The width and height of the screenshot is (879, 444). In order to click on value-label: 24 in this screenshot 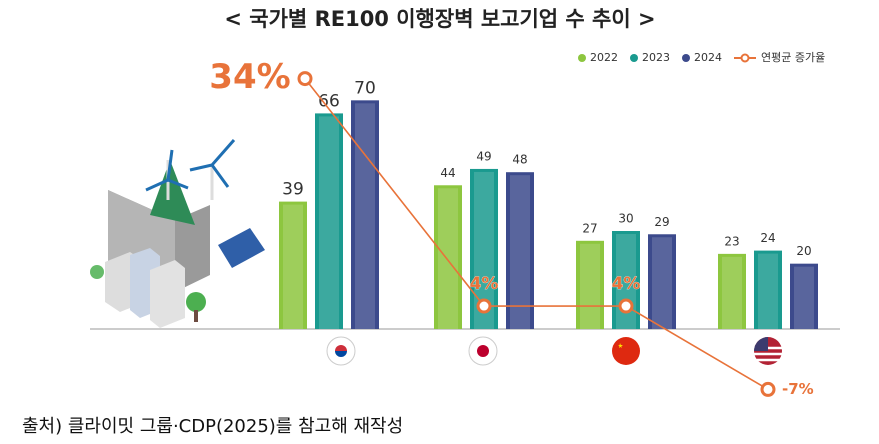, I will do `click(767, 238)`.